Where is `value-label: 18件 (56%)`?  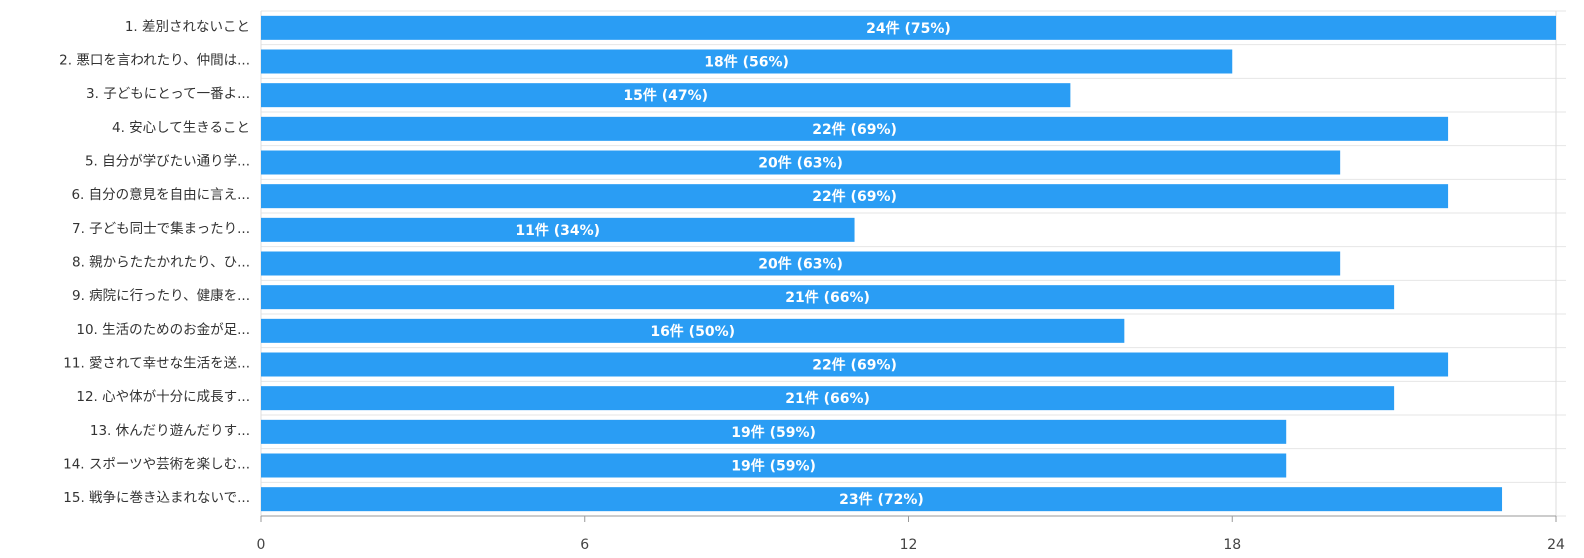 value-label: 18件 (56%) is located at coordinates (746, 62).